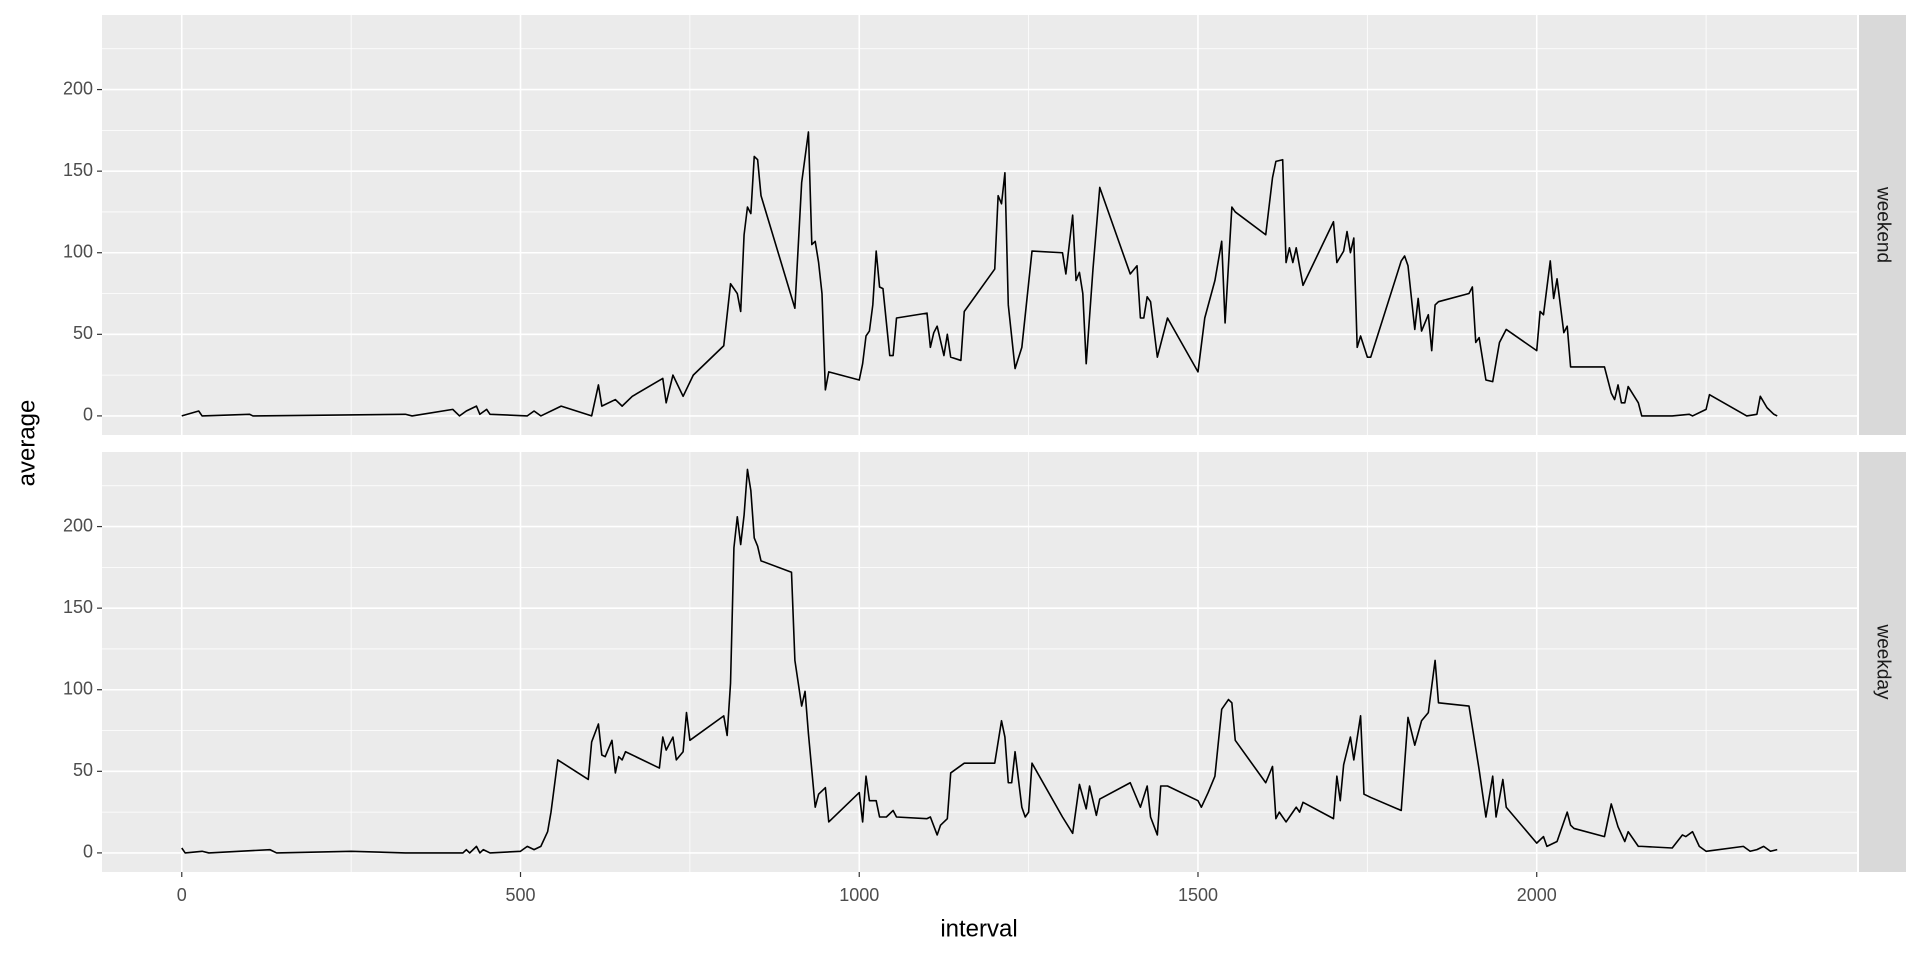 The width and height of the screenshot is (1920, 960). What do you see at coordinates (978, 928) in the screenshot?
I see `x-axis-title: interval` at bounding box center [978, 928].